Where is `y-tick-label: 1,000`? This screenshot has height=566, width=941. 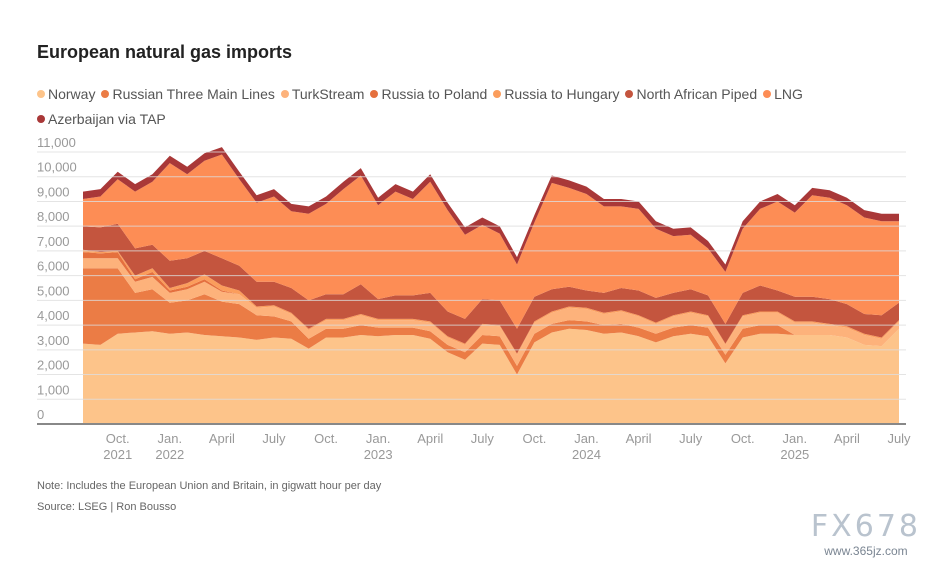
y-tick-label: 1,000 is located at coordinates (53, 389).